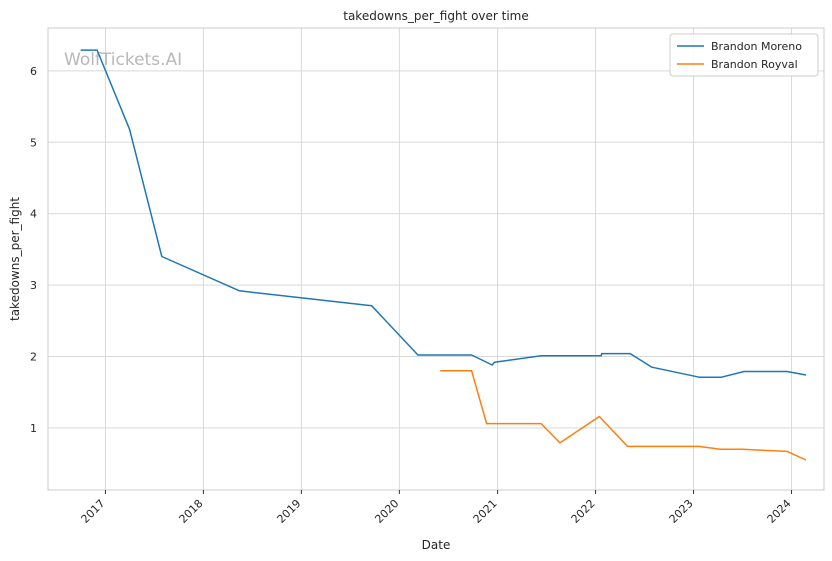  I want to click on legend-box, so click(744, 55).